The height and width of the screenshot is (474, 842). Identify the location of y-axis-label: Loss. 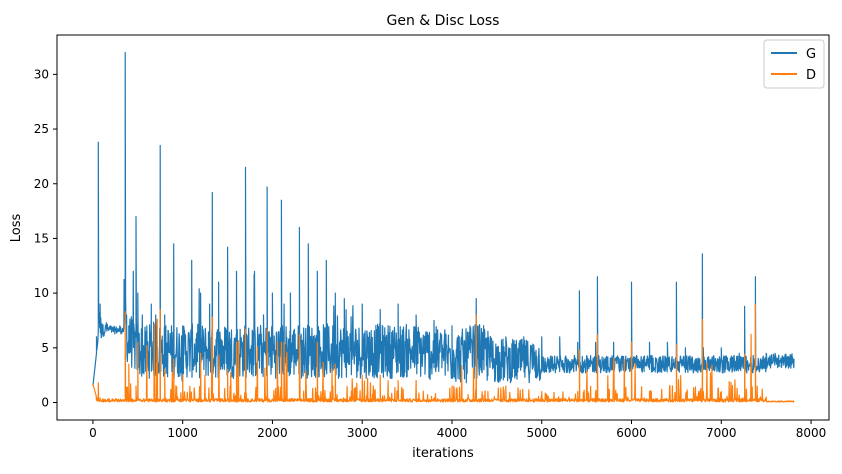
(16, 228).